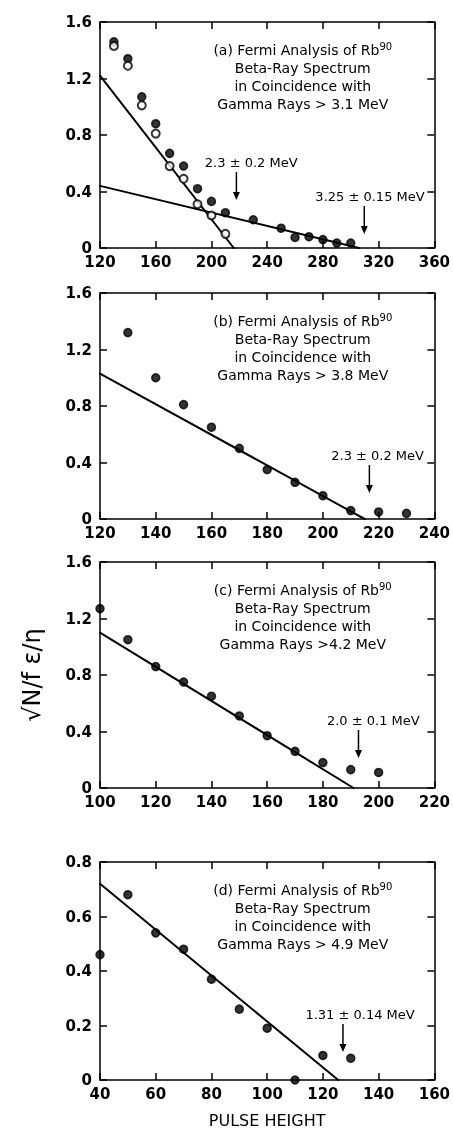  What do you see at coordinates (78, 916) in the screenshot?
I see `y-tick-label: 0.6` at bounding box center [78, 916].